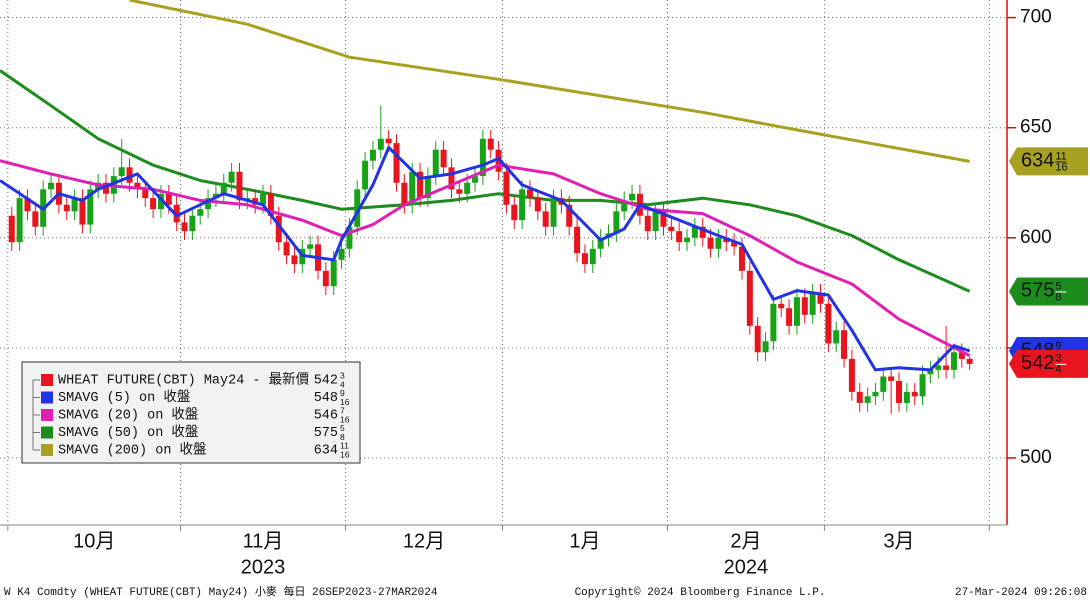 Image resolution: width=1090 pixels, height=600 pixels. I want to click on x-tick-label: 12月, so click(424, 541).